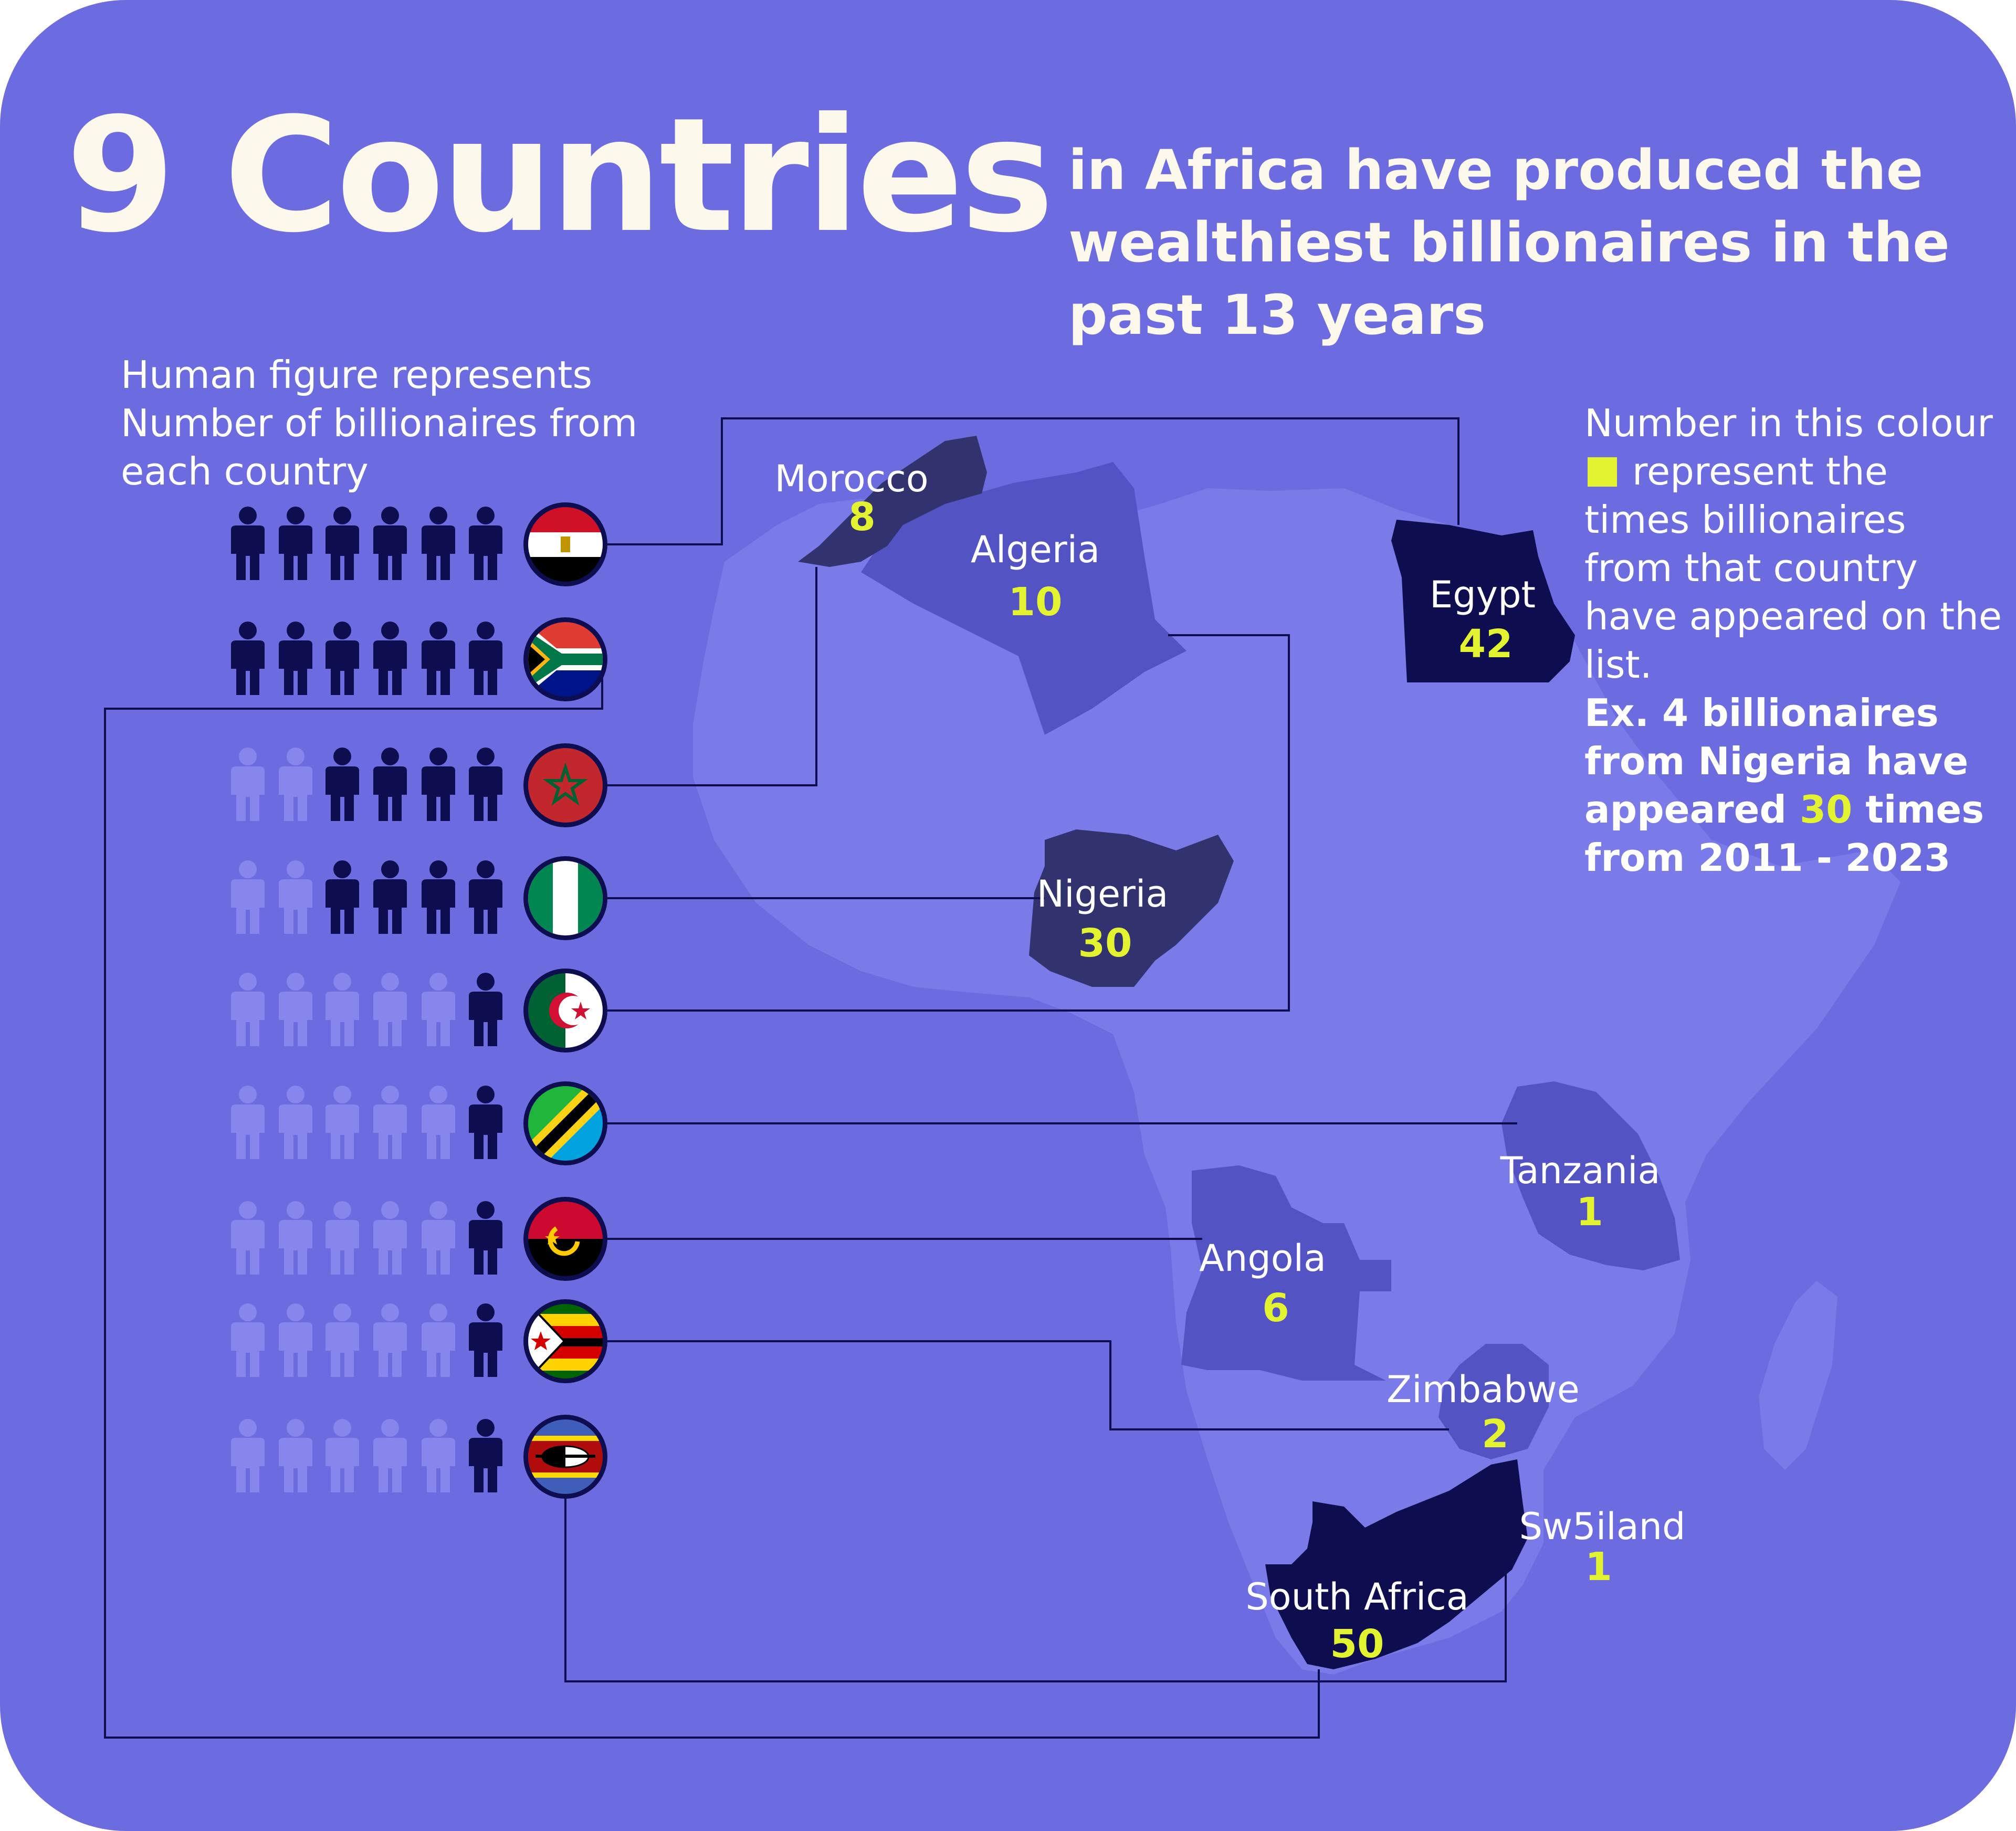 The width and height of the screenshot is (2016, 1831). What do you see at coordinates (1262, 1258) in the screenshot?
I see `map-label-angola: Angola` at bounding box center [1262, 1258].